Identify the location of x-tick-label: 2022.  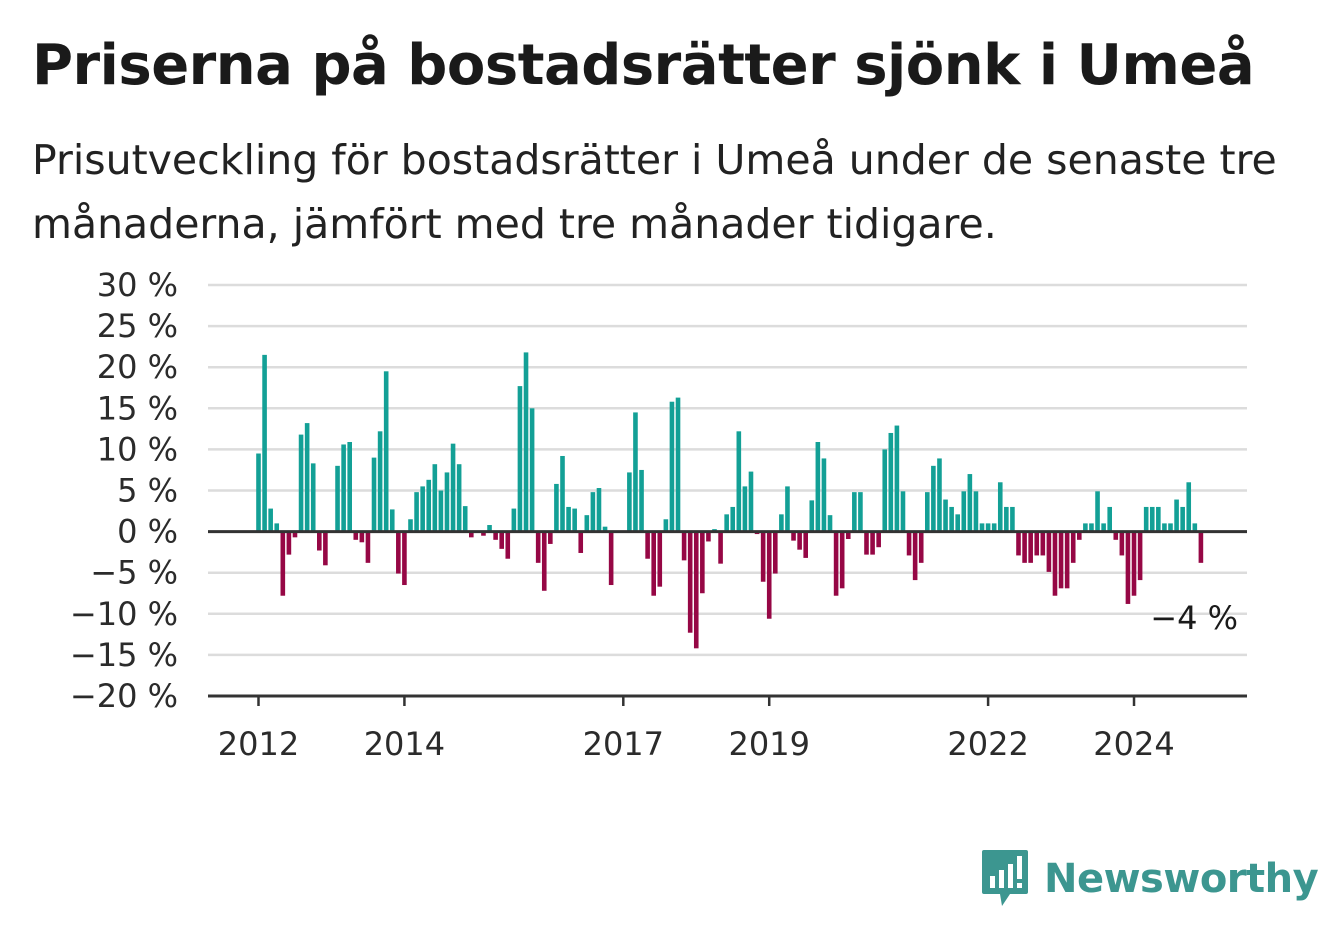
(987, 744).